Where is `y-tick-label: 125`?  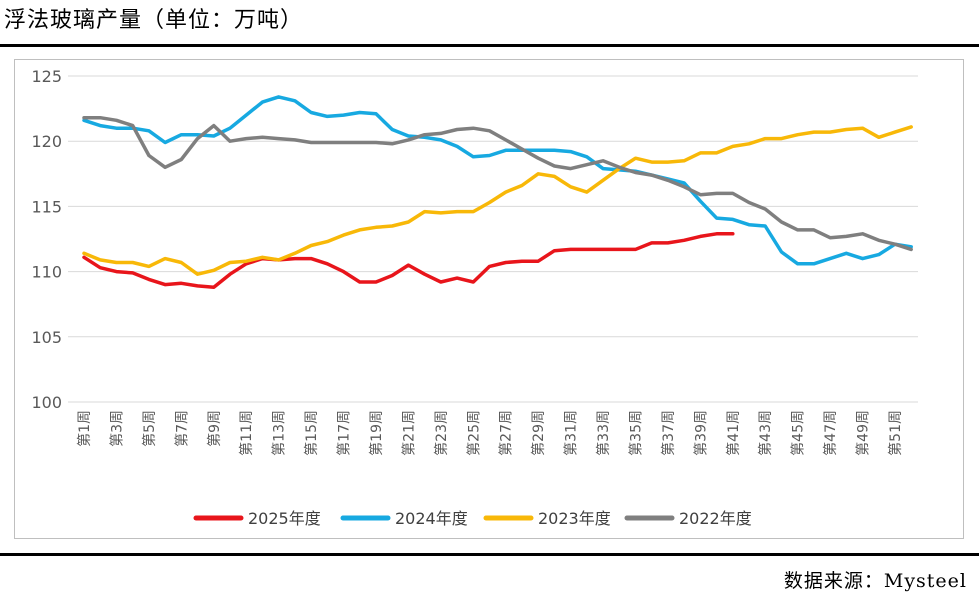
y-tick-label: 125 is located at coordinates (46, 76).